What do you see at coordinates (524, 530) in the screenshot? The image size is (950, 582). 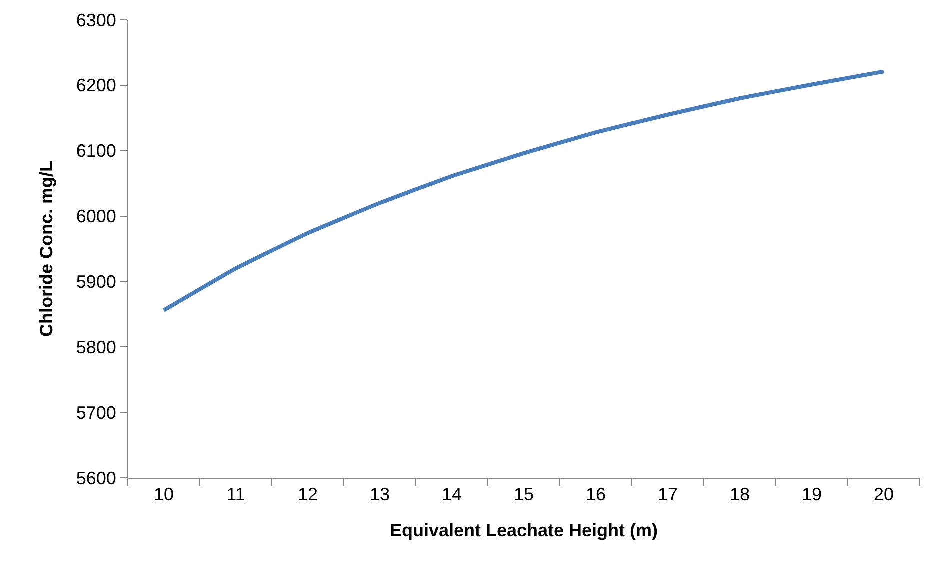 I see `x-axis-title: Equivalent Leachate Height (m)` at bounding box center [524, 530].